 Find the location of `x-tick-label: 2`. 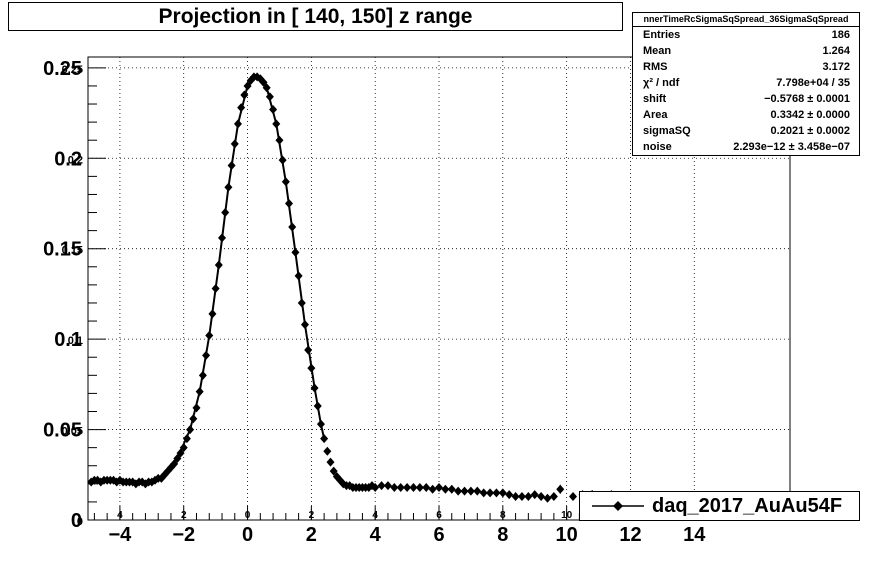

x-tick-label: 2 is located at coordinates (311, 535).